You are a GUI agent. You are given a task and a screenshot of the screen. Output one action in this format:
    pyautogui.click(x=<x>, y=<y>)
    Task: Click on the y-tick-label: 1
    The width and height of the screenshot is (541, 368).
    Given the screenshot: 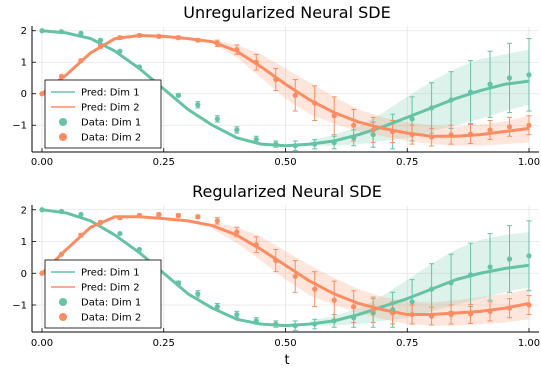 What is the action you would take?
    pyautogui.click(x=24, y=242)
    